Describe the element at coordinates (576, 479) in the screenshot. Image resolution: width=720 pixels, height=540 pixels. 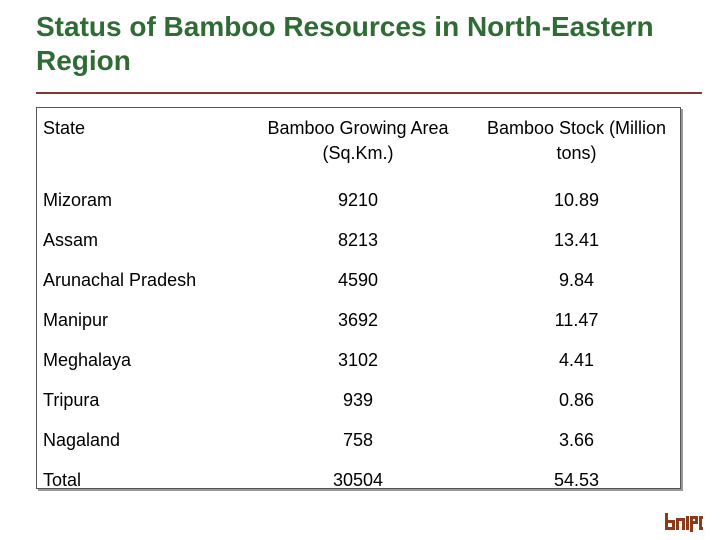
I see `cell-stock: 54.53` at that location.